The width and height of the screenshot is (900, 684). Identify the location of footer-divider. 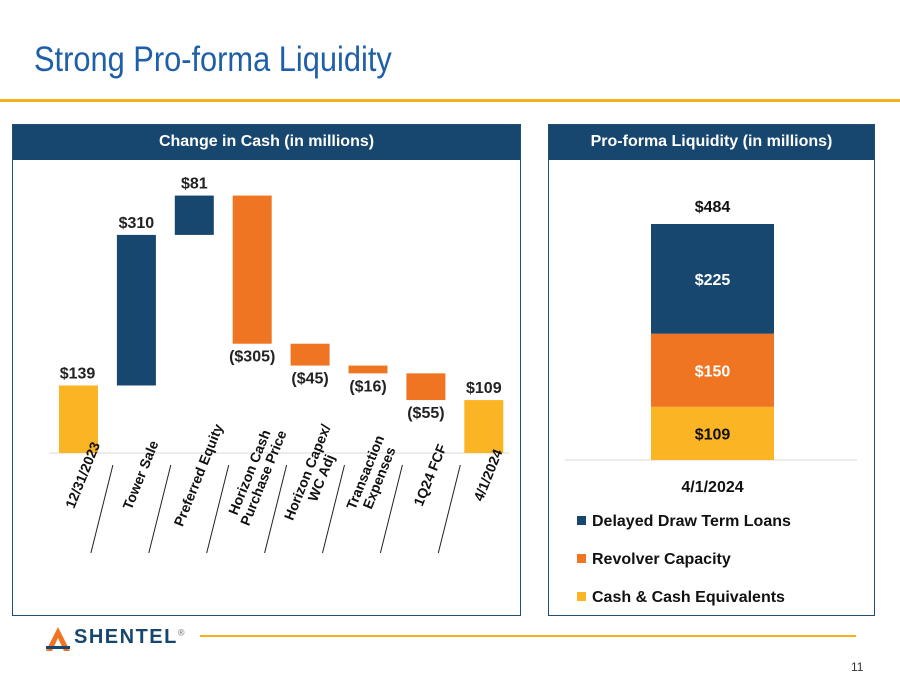
(528, 636).